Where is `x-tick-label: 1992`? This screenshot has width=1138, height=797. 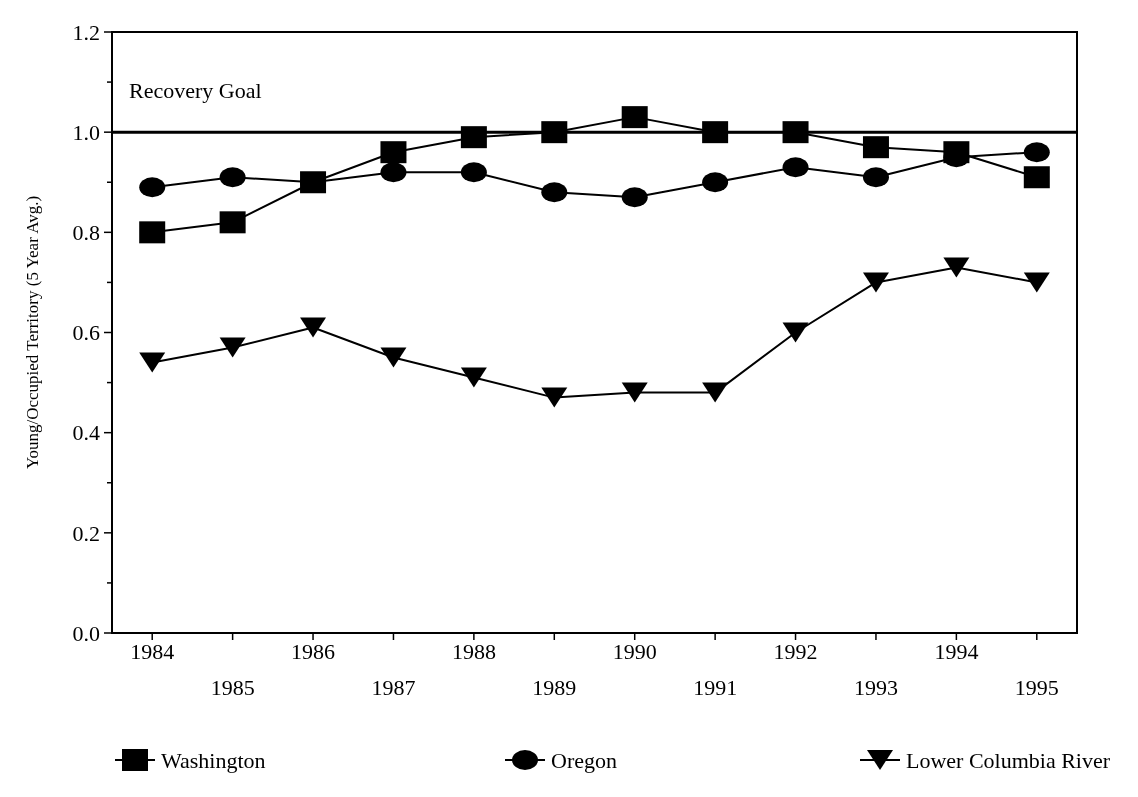 x-tick-label: 1992 is located at coordinates (795, 651).